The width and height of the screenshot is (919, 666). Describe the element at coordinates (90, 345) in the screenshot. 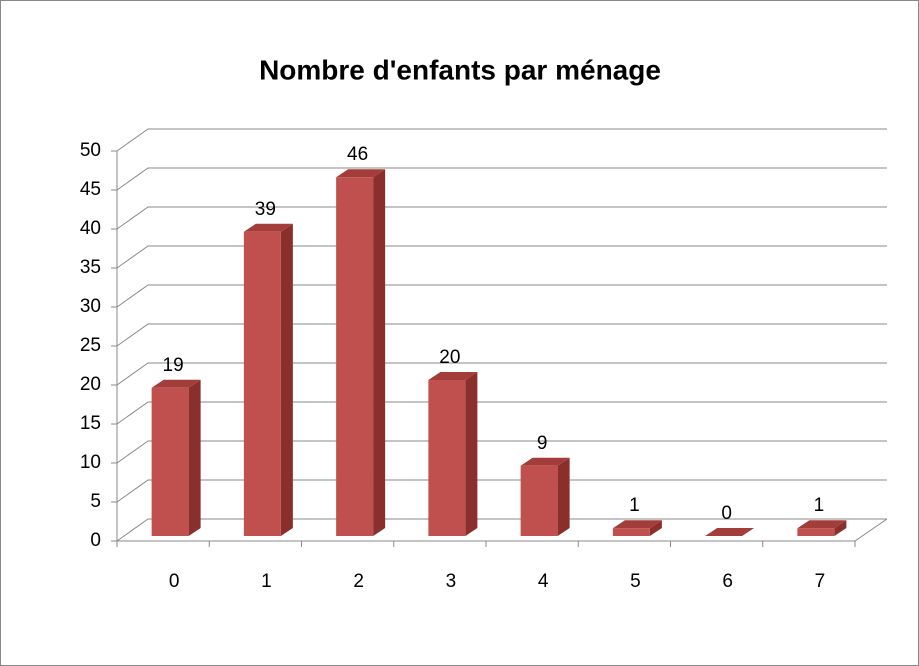

I see `y-tick-label: 25` at that location.